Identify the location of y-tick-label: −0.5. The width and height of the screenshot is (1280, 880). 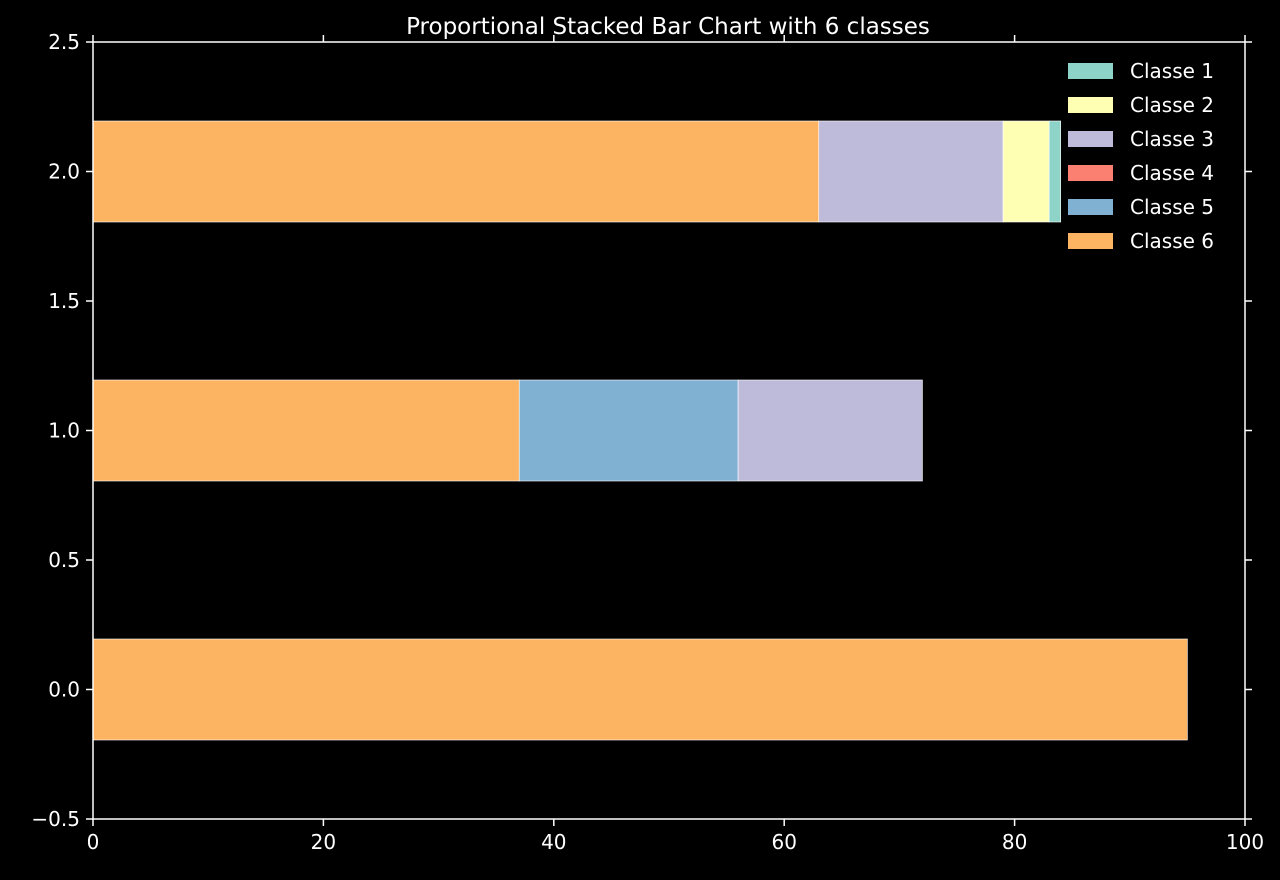
(55, 819).